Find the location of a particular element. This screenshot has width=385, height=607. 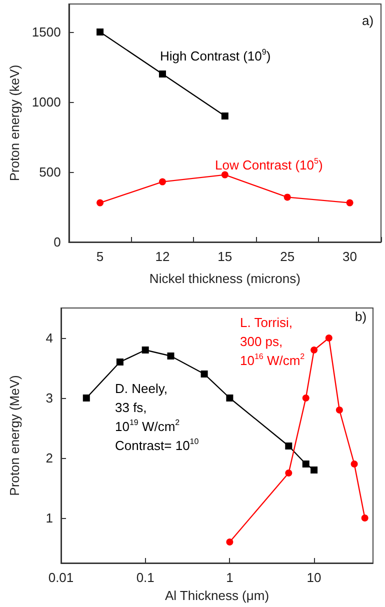

x-tick-label: 0.1 is located at coordinates (145, 577).